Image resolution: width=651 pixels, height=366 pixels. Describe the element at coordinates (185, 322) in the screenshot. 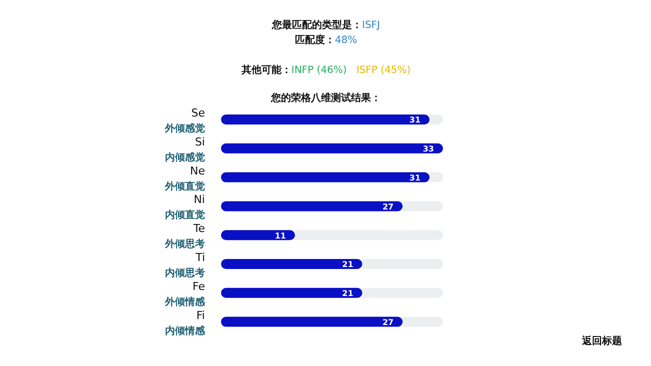

I see `y-tick-label: Fi 内倾情感` at that location.